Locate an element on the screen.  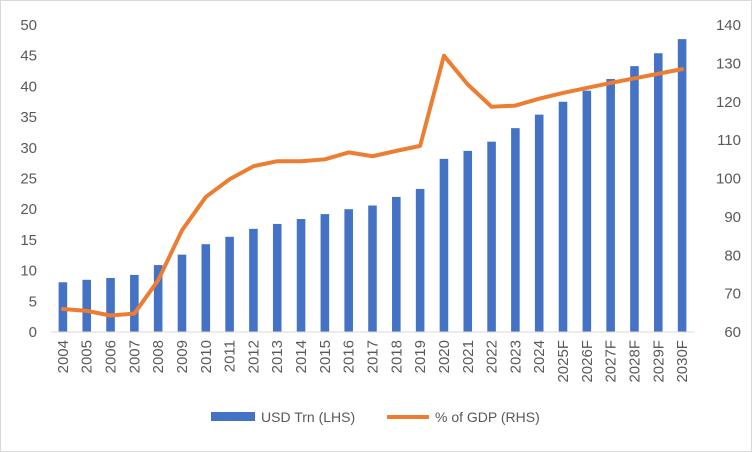
legend-swatch-usd-trn is located at coordinates (233, 416).